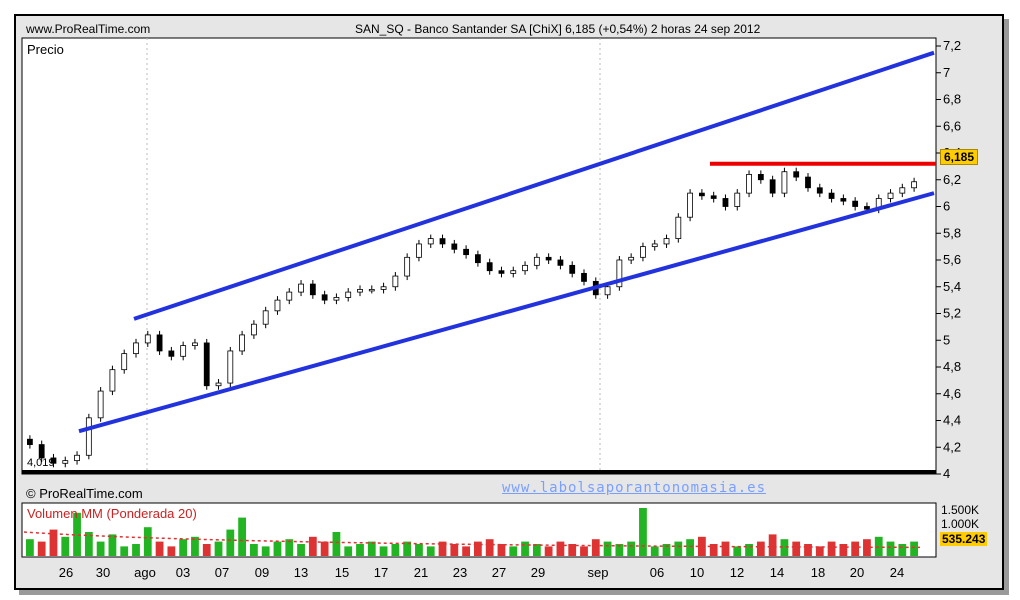 The height and width of the screenshot is (600, 1020). Describe the element at coordinates (857, 572) in the screenshot. I see `x-tick-label: 20` at that location.